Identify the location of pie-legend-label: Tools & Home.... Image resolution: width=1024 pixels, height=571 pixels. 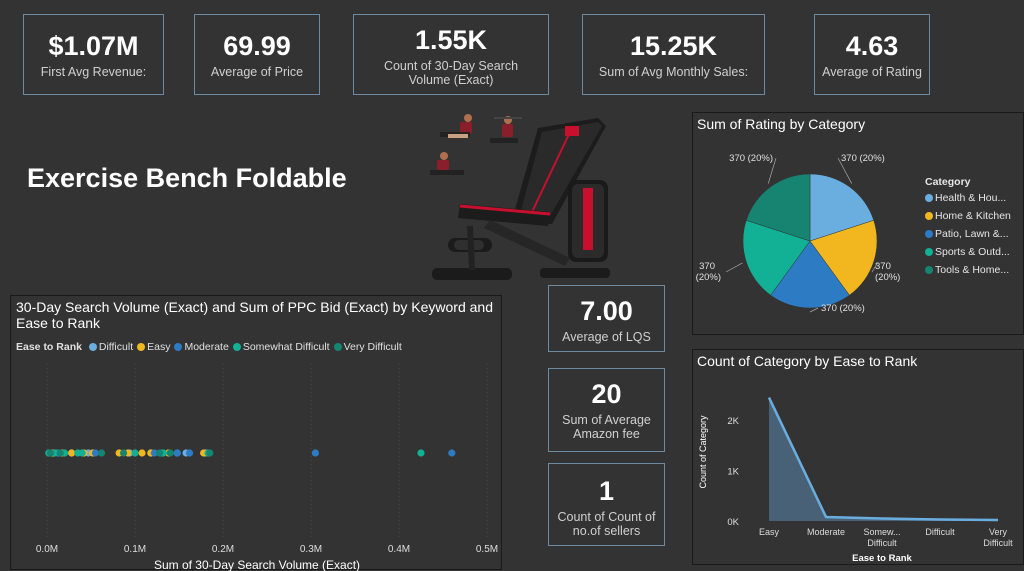
(972, 270).